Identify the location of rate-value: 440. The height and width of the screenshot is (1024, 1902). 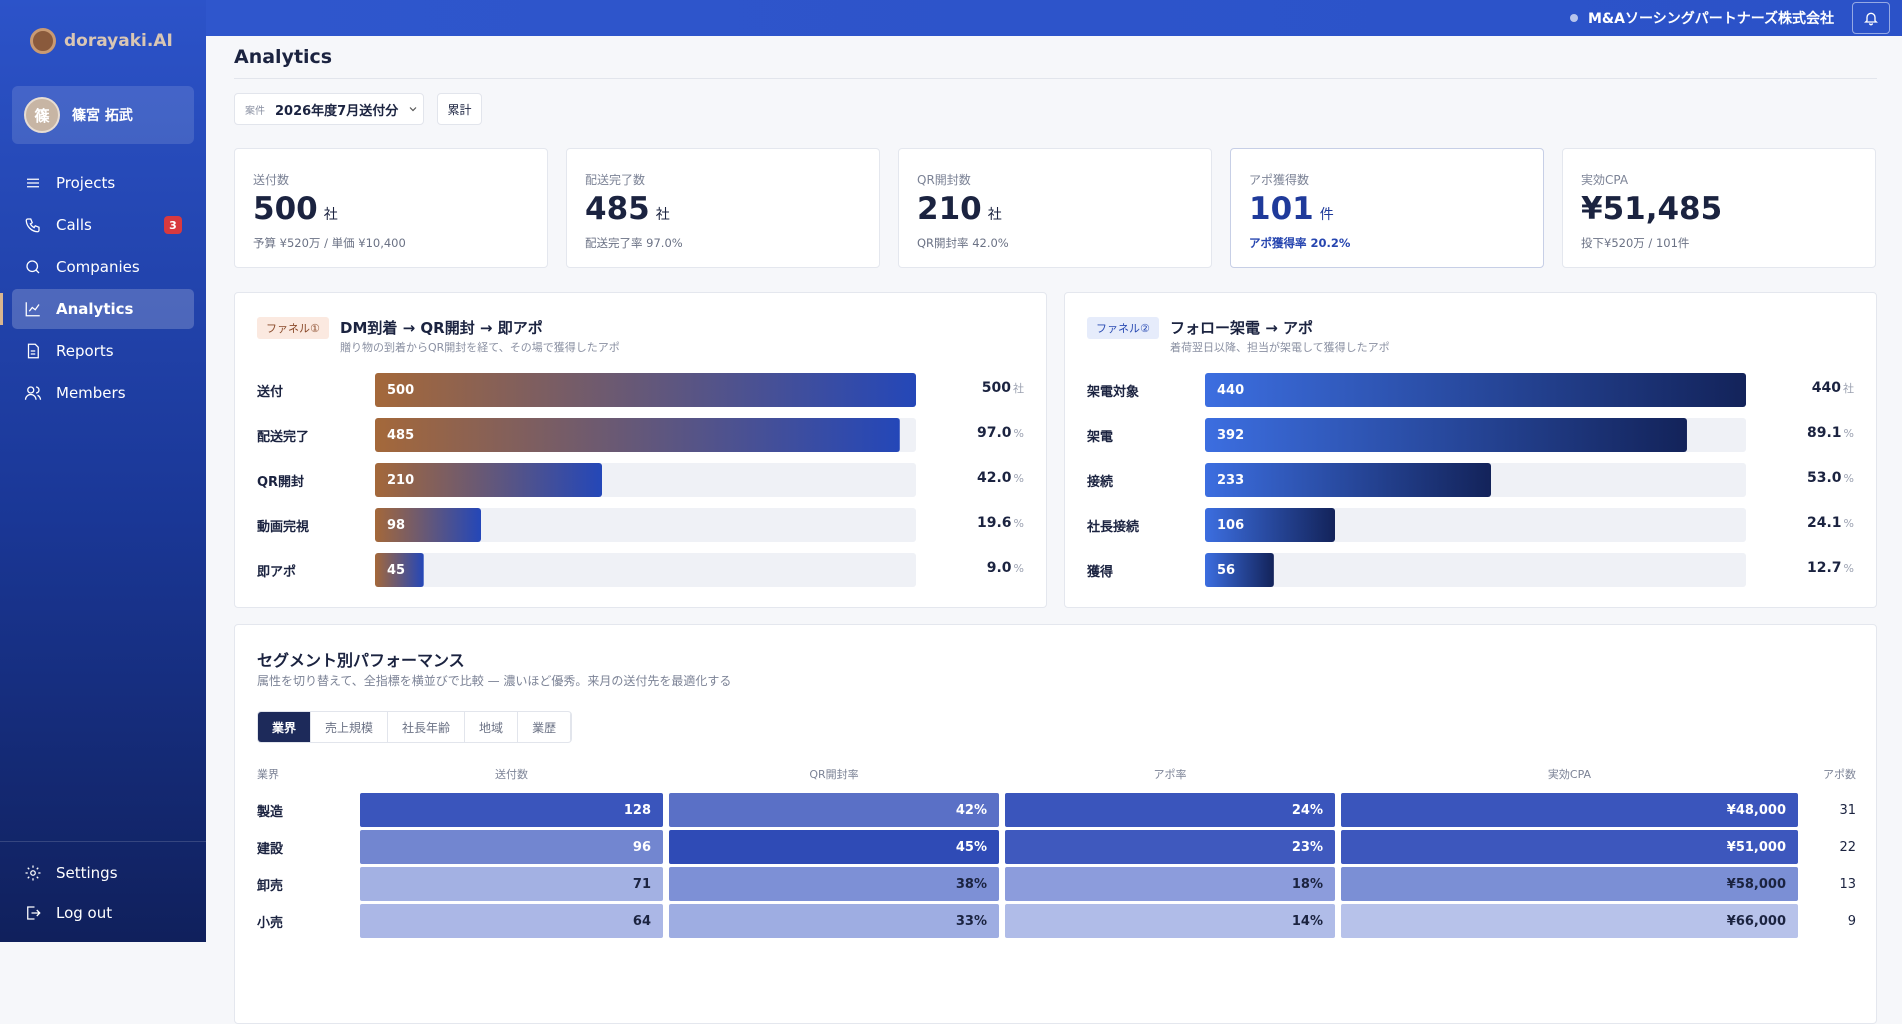
(1826, 388).